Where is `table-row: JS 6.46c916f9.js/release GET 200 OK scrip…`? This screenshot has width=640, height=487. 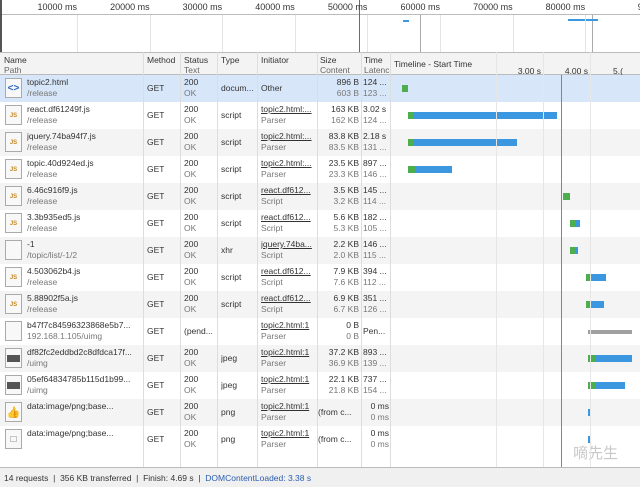 table-row: JS 6.46c916f9.js/release GET 200 OK scrip… is located at coordinates (320, 196).